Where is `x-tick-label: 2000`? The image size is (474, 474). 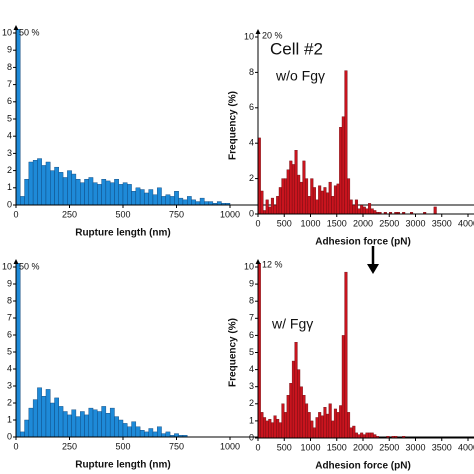
x-tick-label: 2000 is located at coordinates (363, 447).